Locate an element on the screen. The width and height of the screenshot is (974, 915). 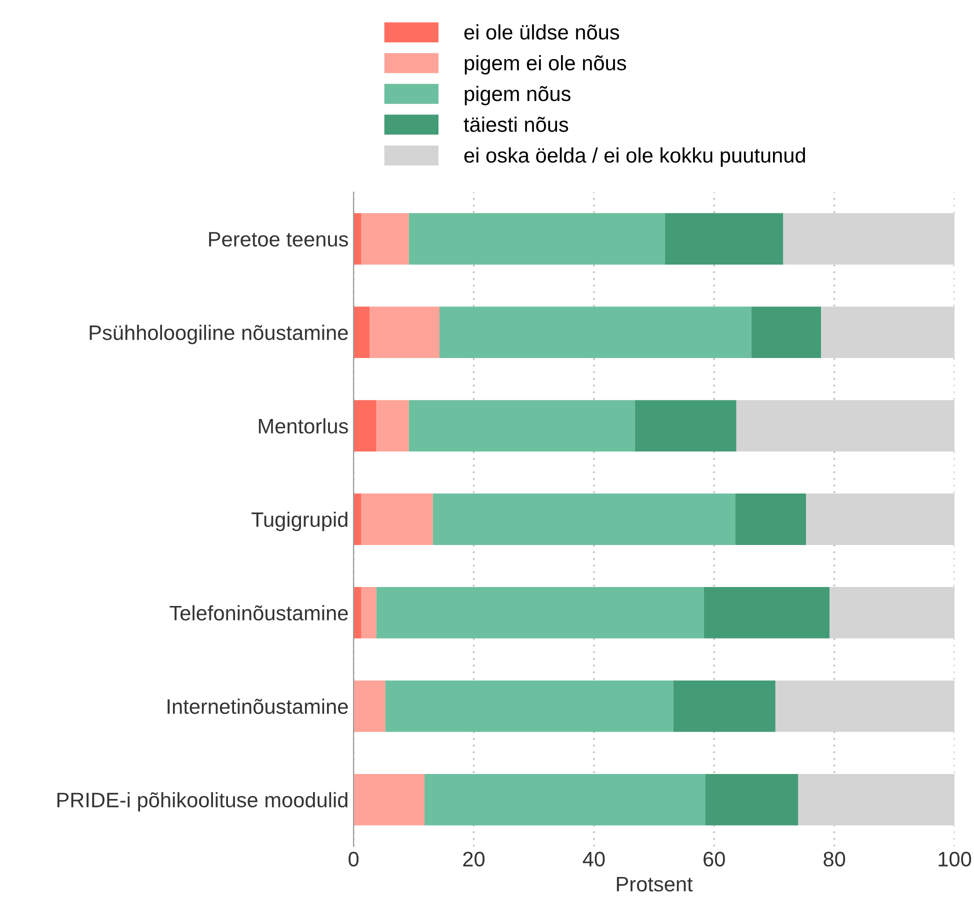
legend-label: pigem nõus is located at coordinates (517, 96).